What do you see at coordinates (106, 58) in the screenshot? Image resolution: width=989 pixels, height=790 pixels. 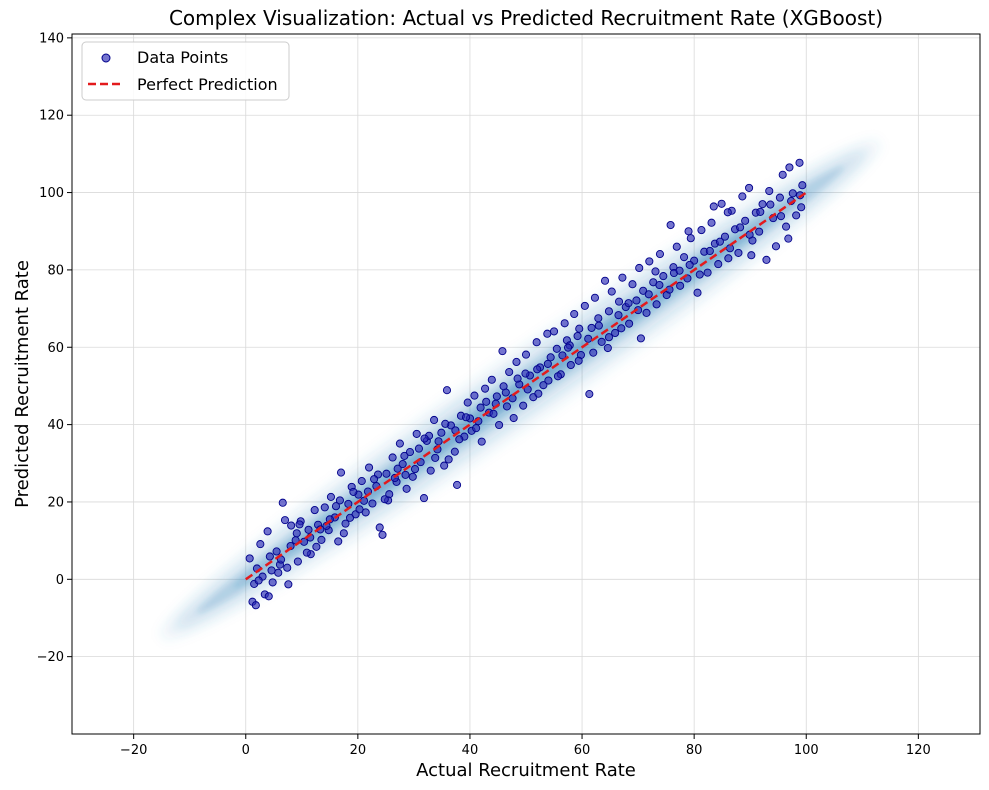 I see `legend-marker-data-points` at bounding box center [106, 58].